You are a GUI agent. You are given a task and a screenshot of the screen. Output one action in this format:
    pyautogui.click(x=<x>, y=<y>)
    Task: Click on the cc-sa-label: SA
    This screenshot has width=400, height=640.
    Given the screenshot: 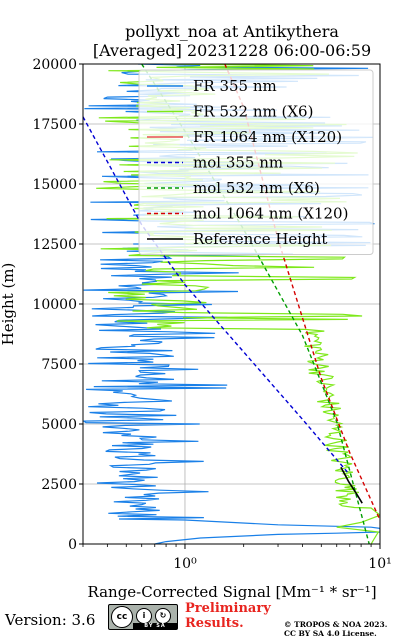 What is the action you would take?
    pyautogui.click(x=161, y=626)
    